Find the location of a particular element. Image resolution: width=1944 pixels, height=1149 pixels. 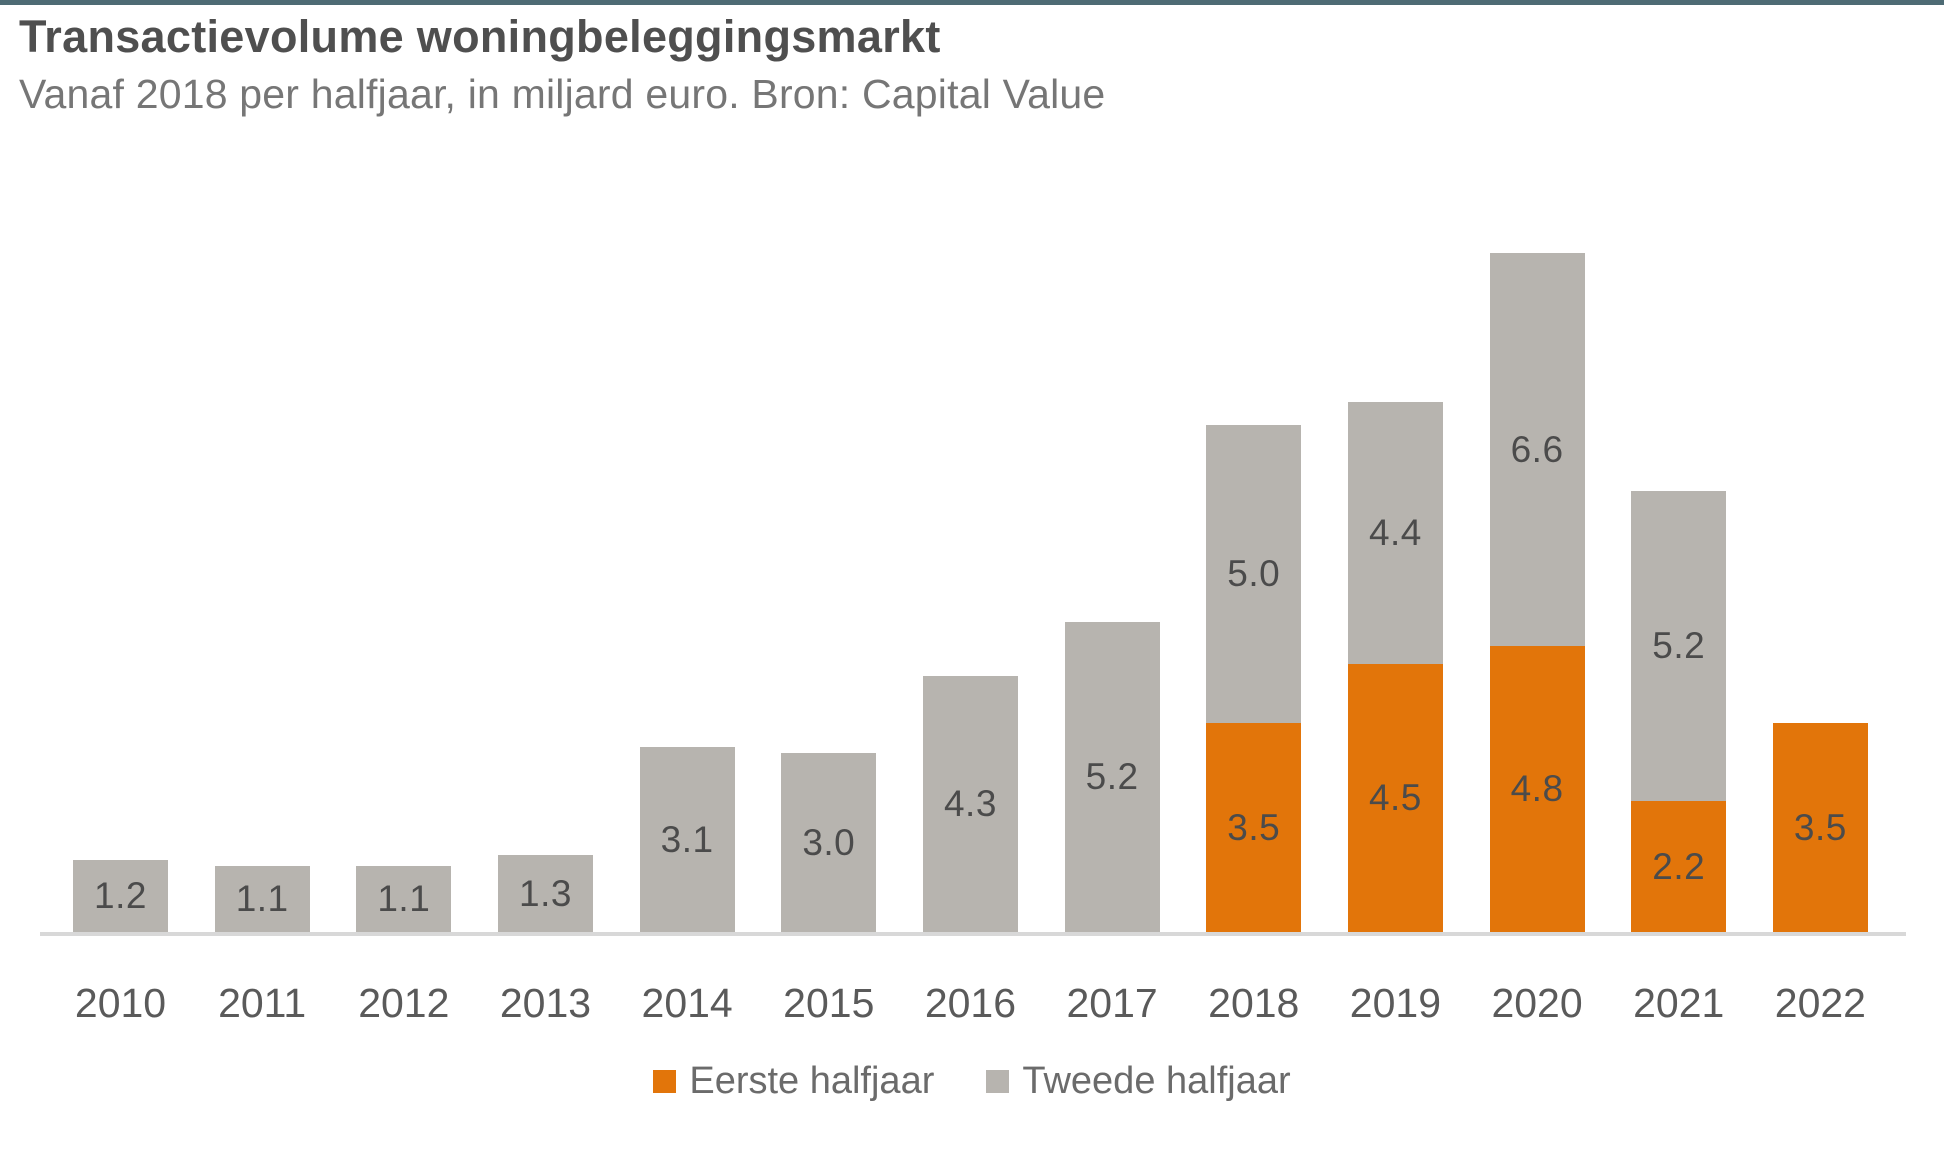

x-tick-2017: 2017 is located at coordinates (1112, 1003).